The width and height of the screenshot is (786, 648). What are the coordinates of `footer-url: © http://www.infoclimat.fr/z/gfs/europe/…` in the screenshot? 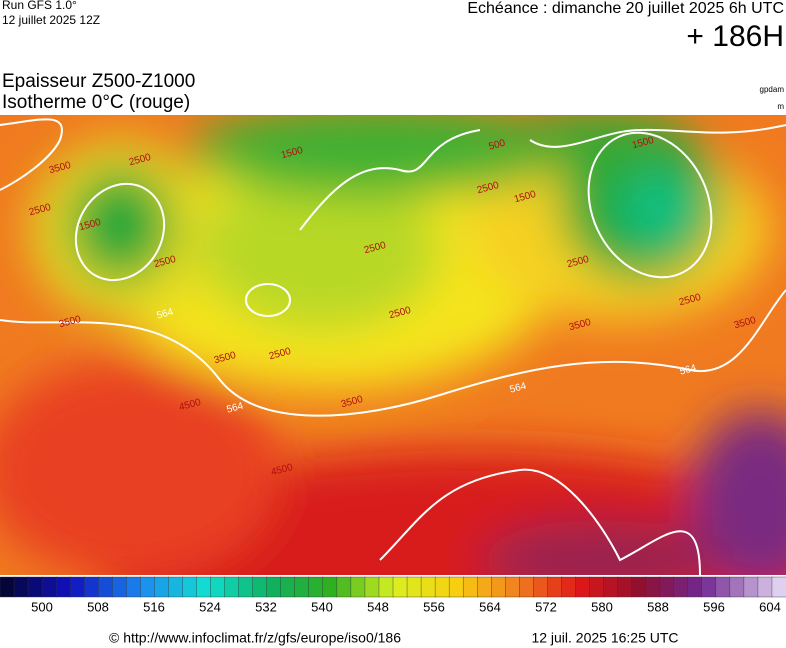 It's located at (255, 638).